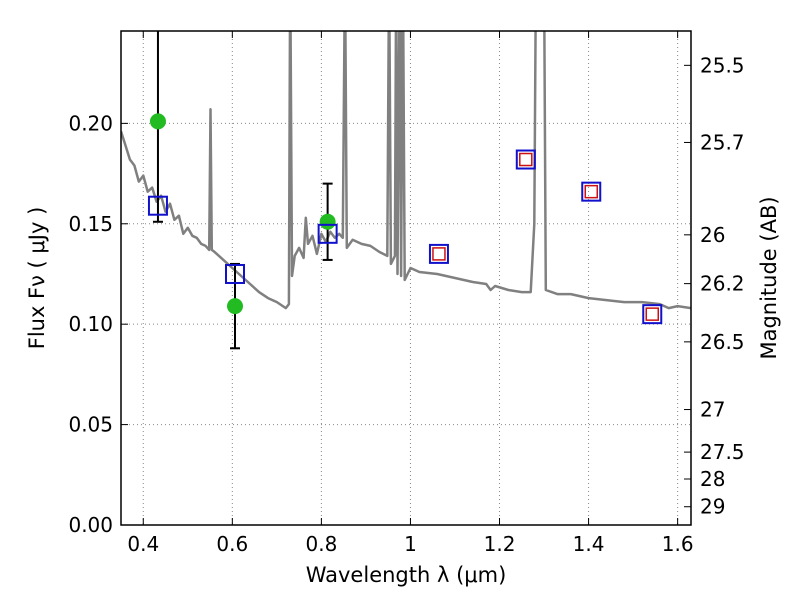  Describe the element at coordinates (37, 278) in the screenshot. I see `y-axis-label: Flux Fν ( μJy )` at that location.